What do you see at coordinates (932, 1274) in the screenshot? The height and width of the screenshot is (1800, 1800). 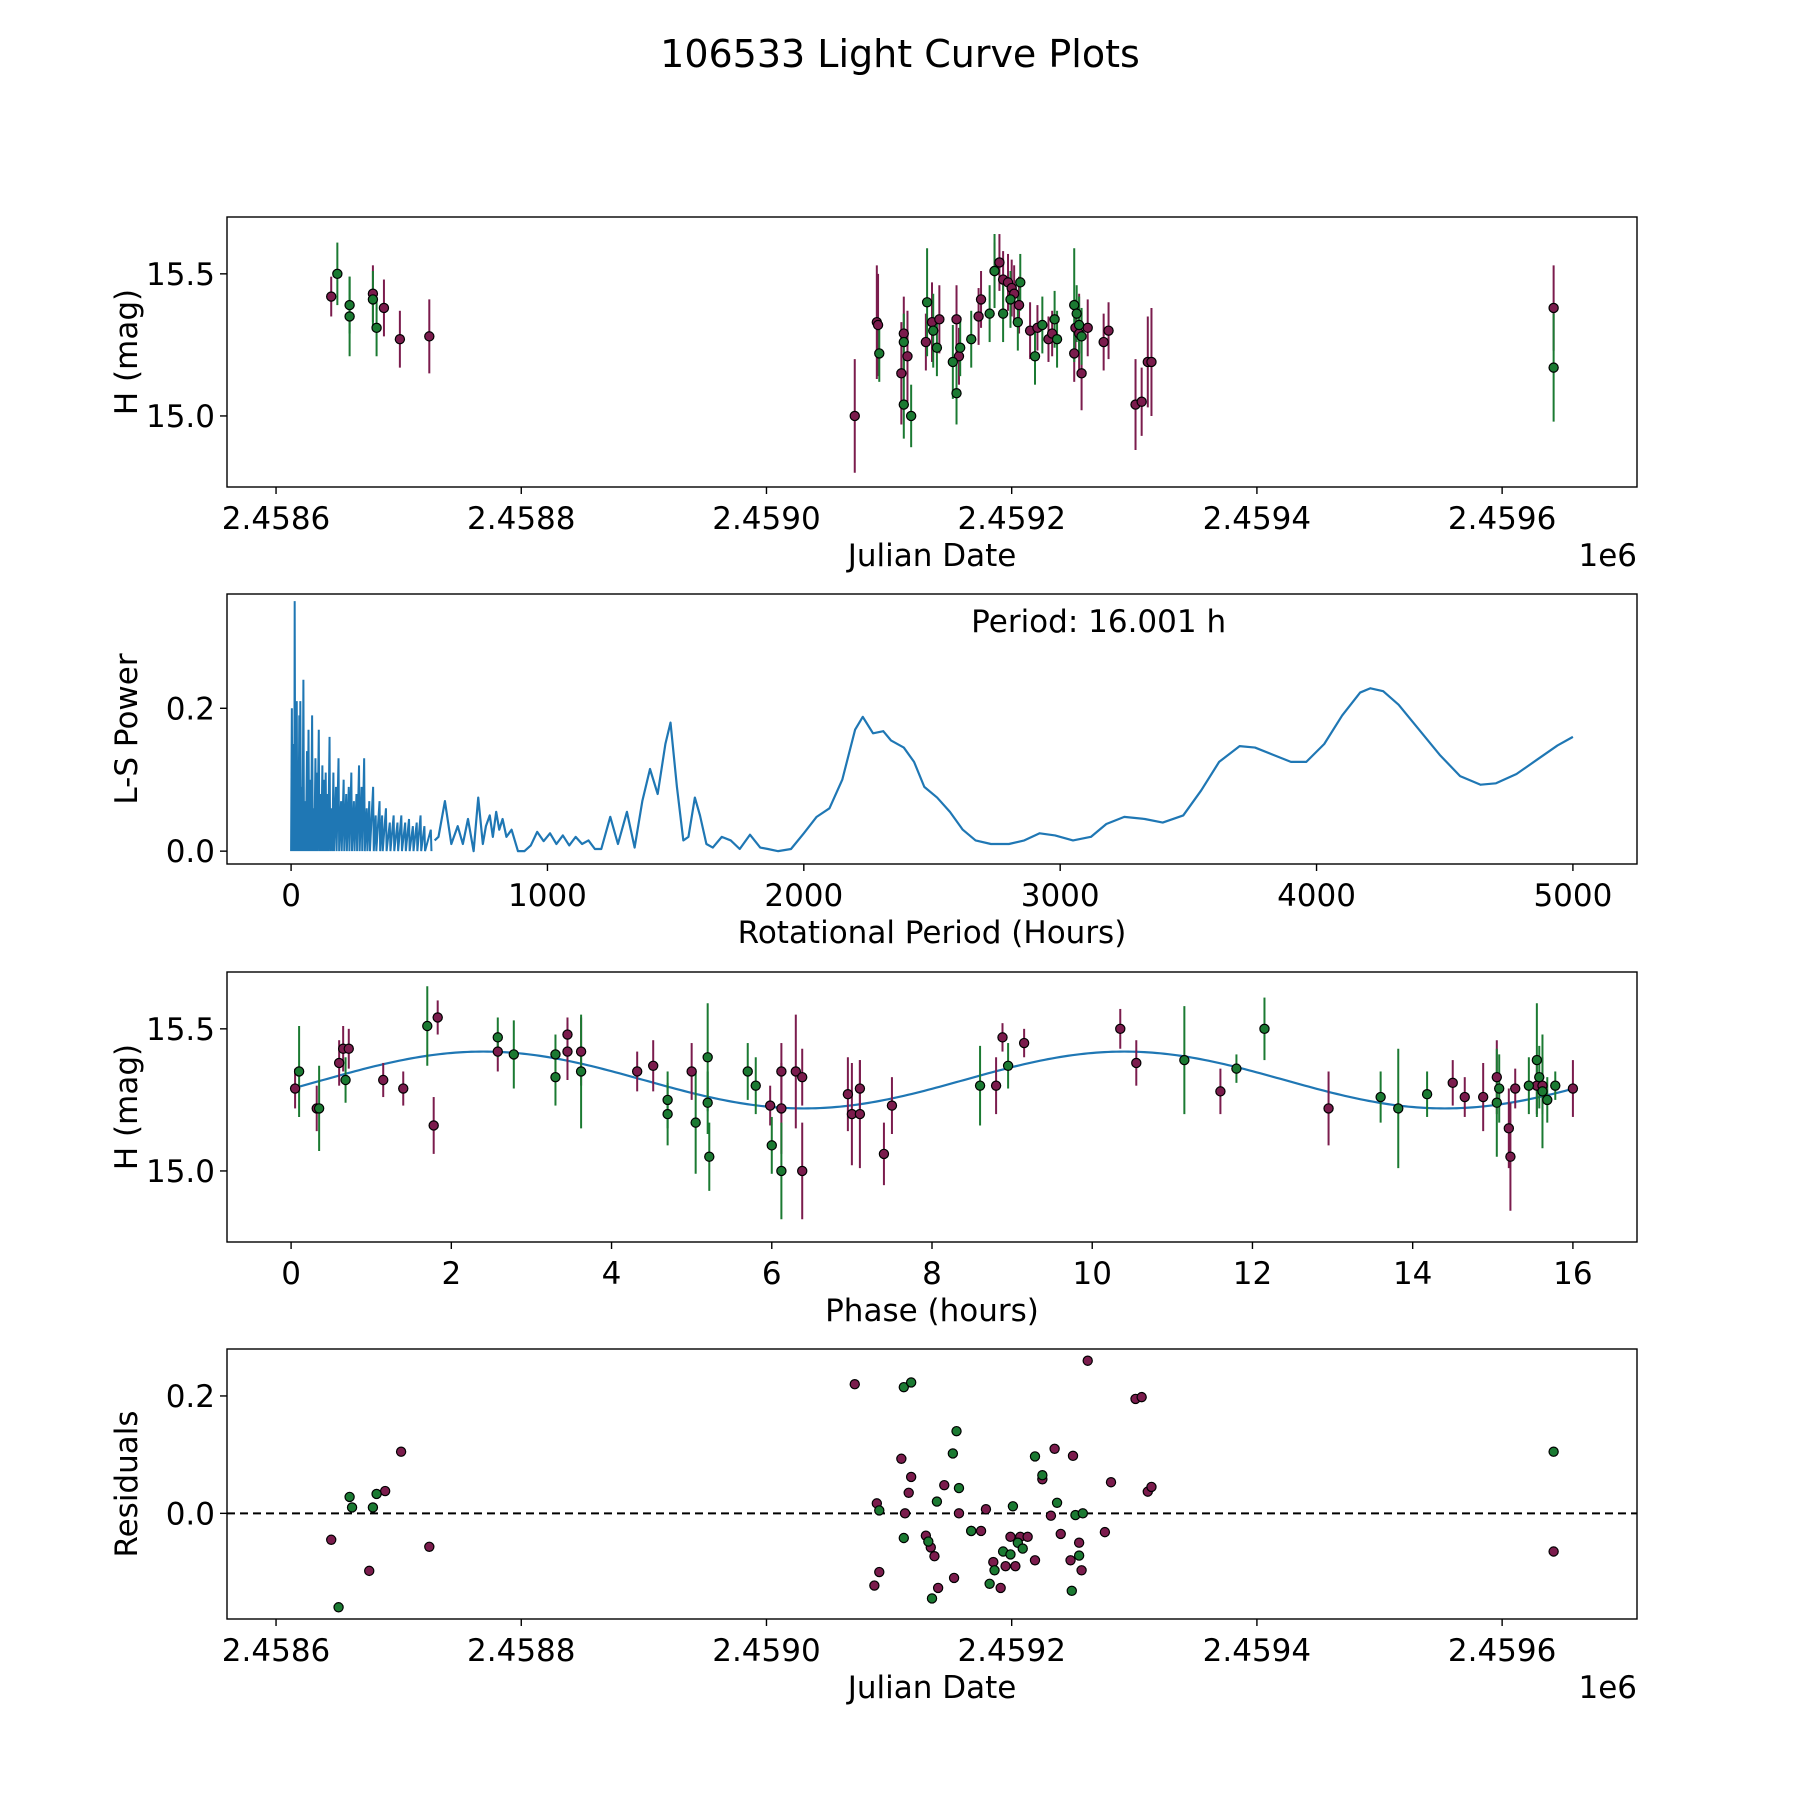 I see `x-tick-label: 8` at bounding box center [932, 1274].